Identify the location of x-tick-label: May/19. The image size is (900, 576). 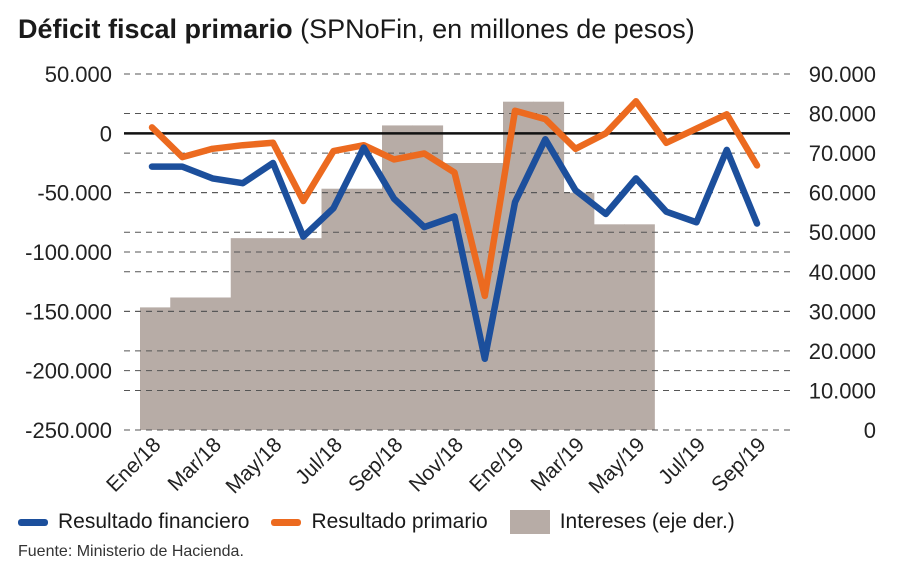
(617, 465).